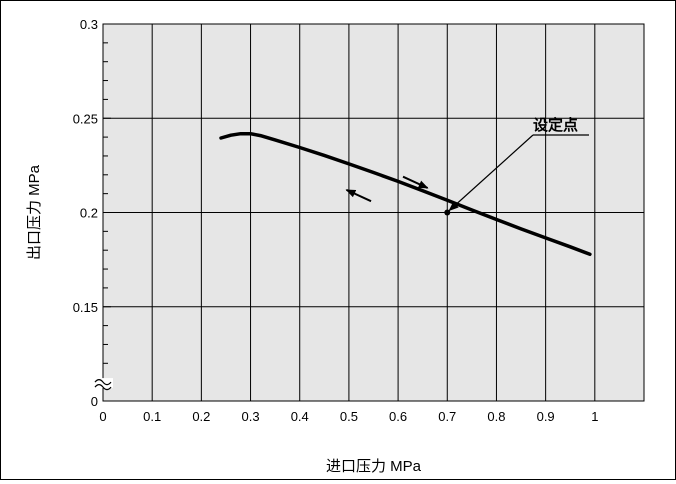  Describe the element at coordinates (555, 125) in the screenshot. I see `annotation-label: 设定点` at that location.